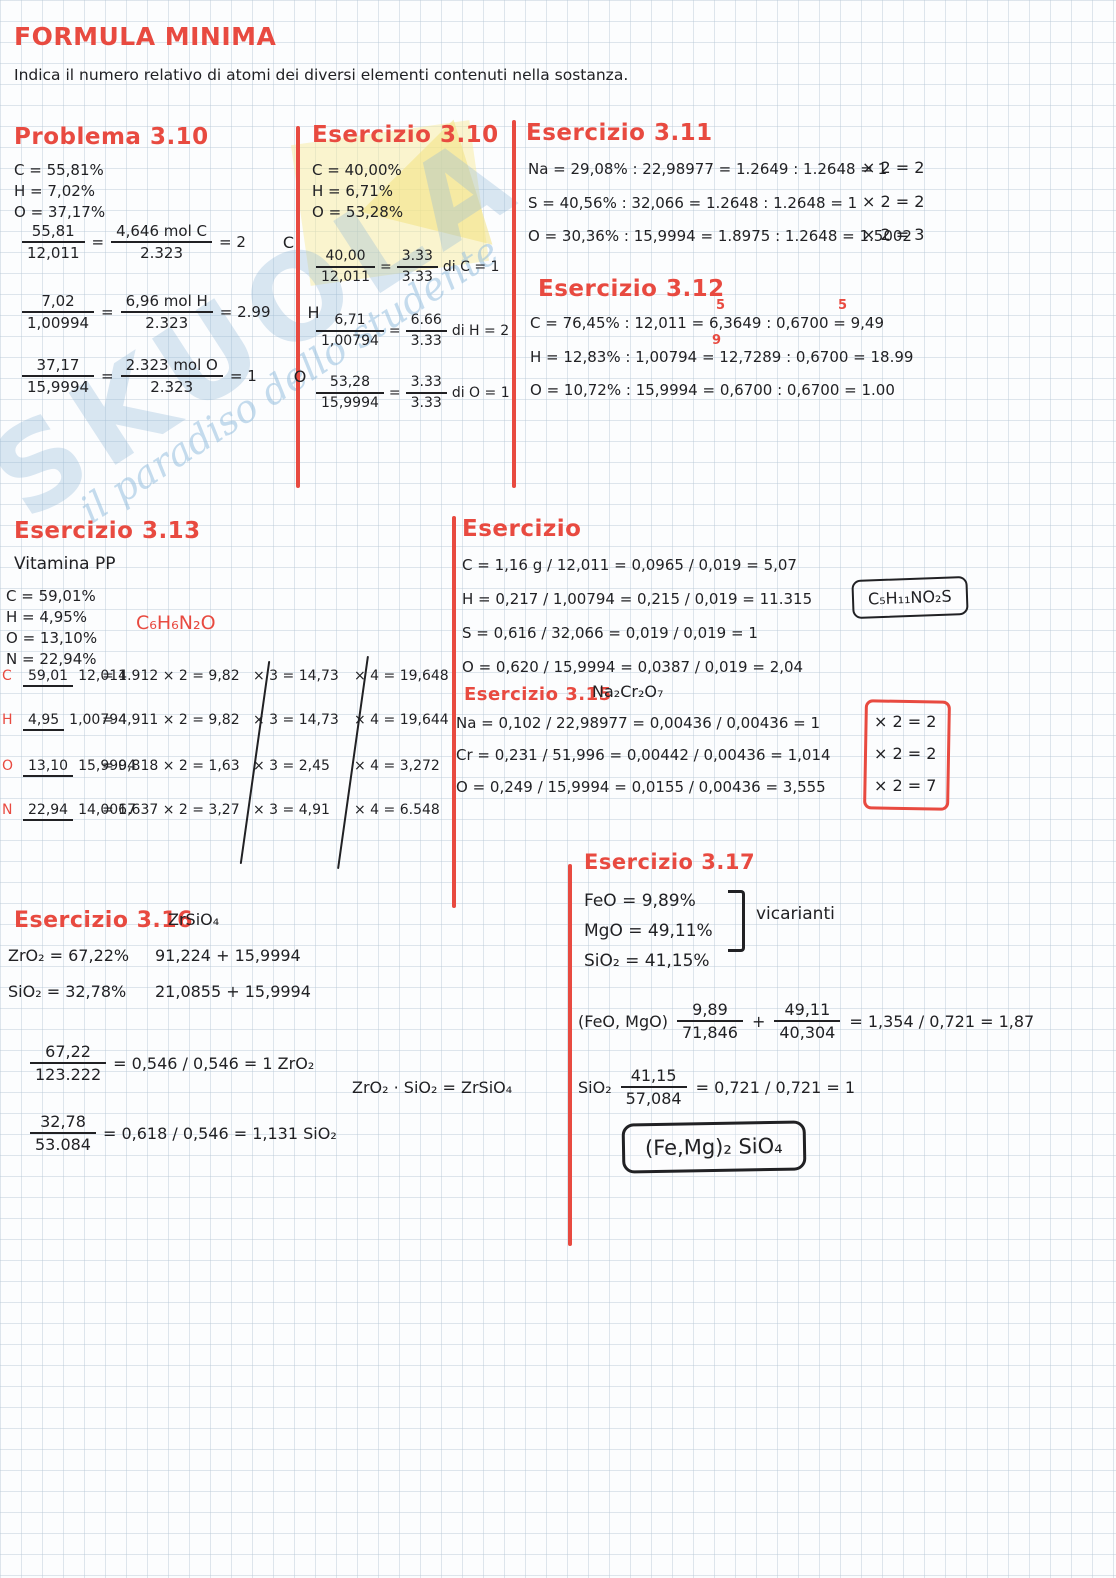 Image resolution: width=1116 pixels, height=1578 pixels. Describe the element at coordinates (471, 266) in the screenshot. I see `result-value: di C = 1` at that location.